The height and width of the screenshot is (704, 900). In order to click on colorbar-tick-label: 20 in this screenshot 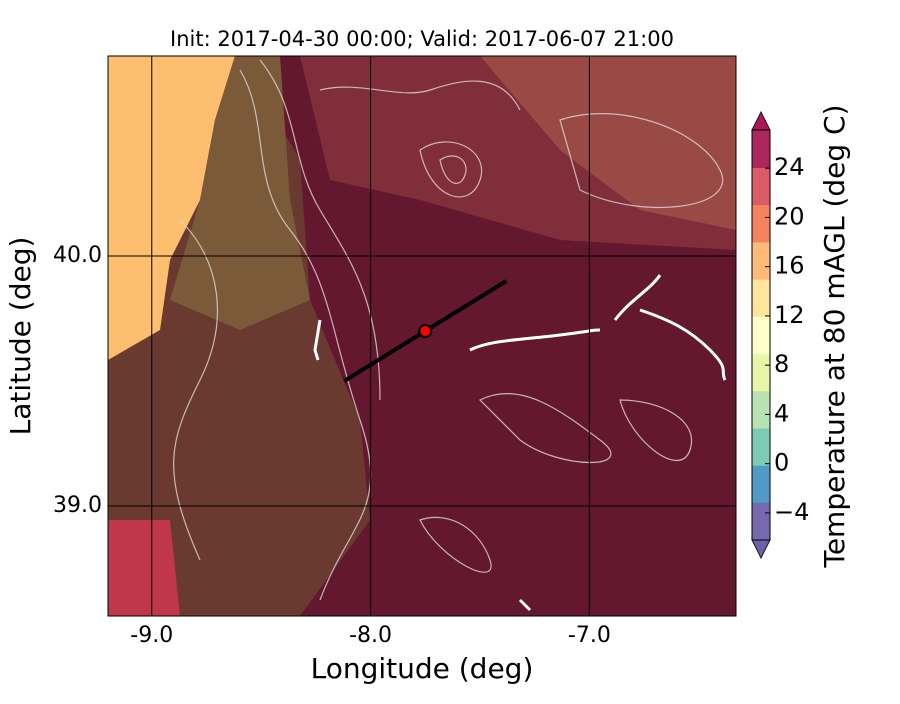, I will do `click(789, 216)`.